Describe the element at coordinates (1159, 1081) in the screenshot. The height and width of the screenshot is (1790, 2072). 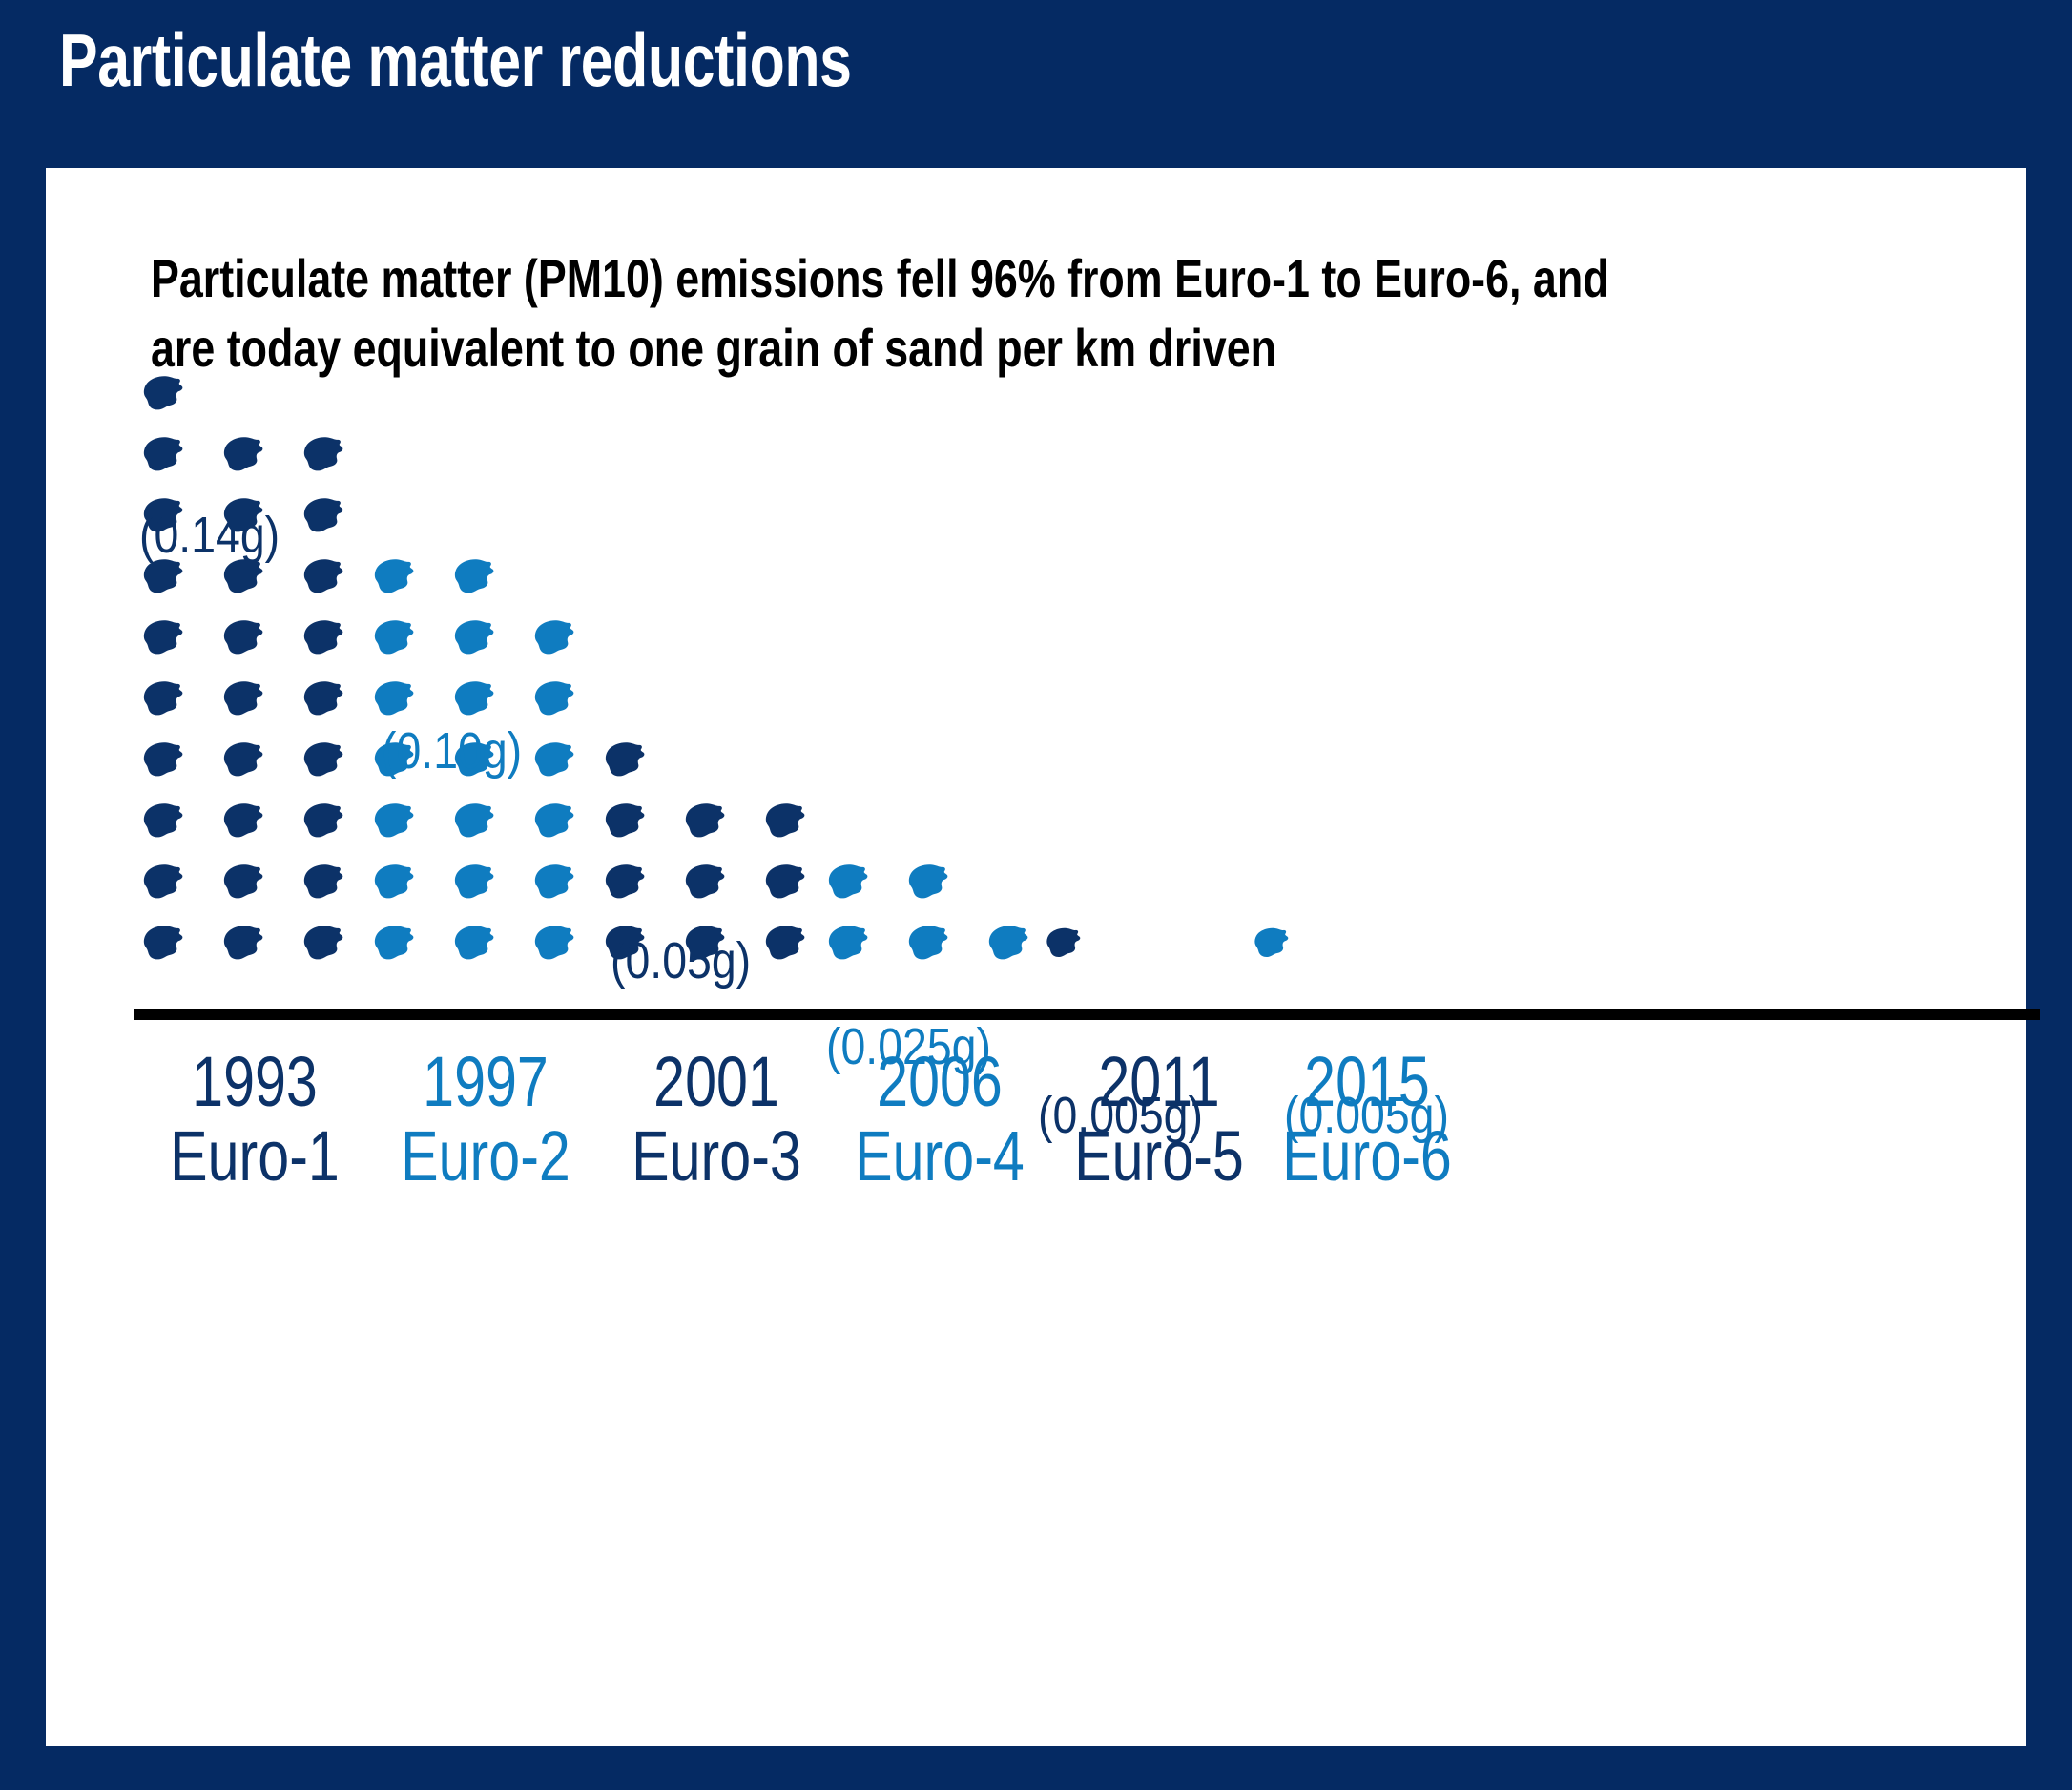
I see `x-axis-year: 2011` at that location.